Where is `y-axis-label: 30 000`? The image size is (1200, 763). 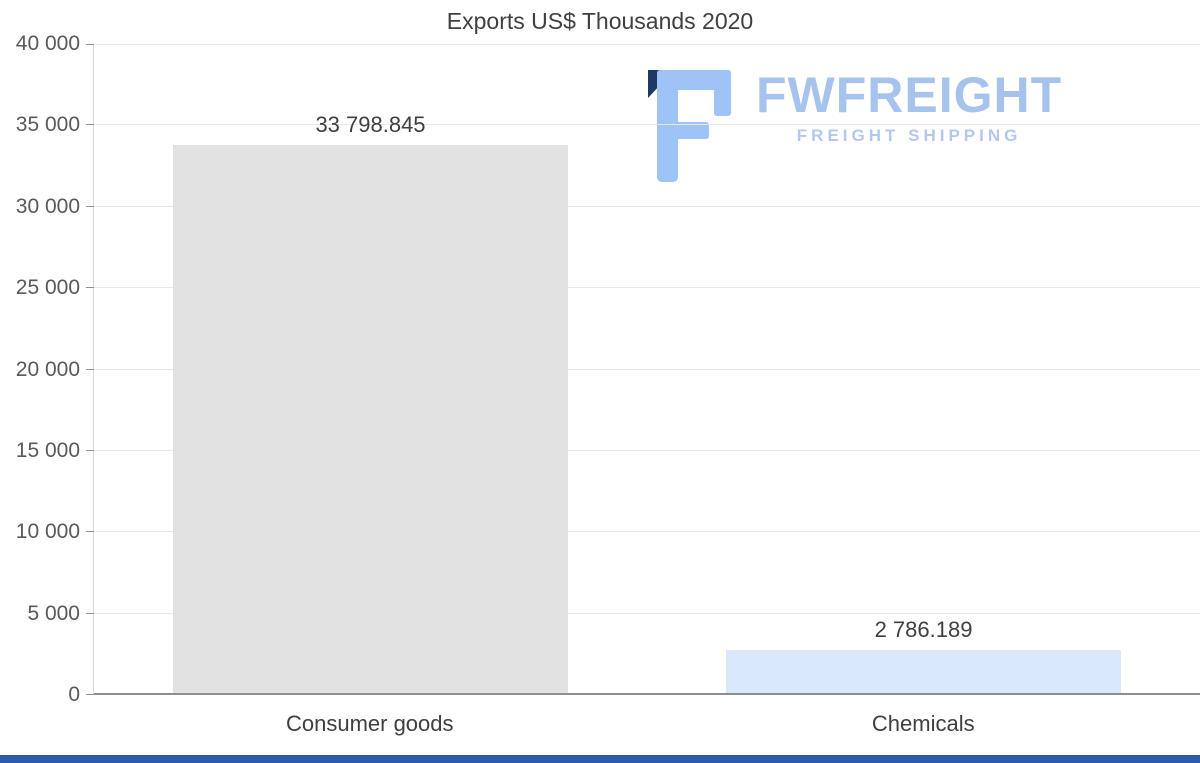 y-axis-label: 30 000 is located at coordinates (47, 206).